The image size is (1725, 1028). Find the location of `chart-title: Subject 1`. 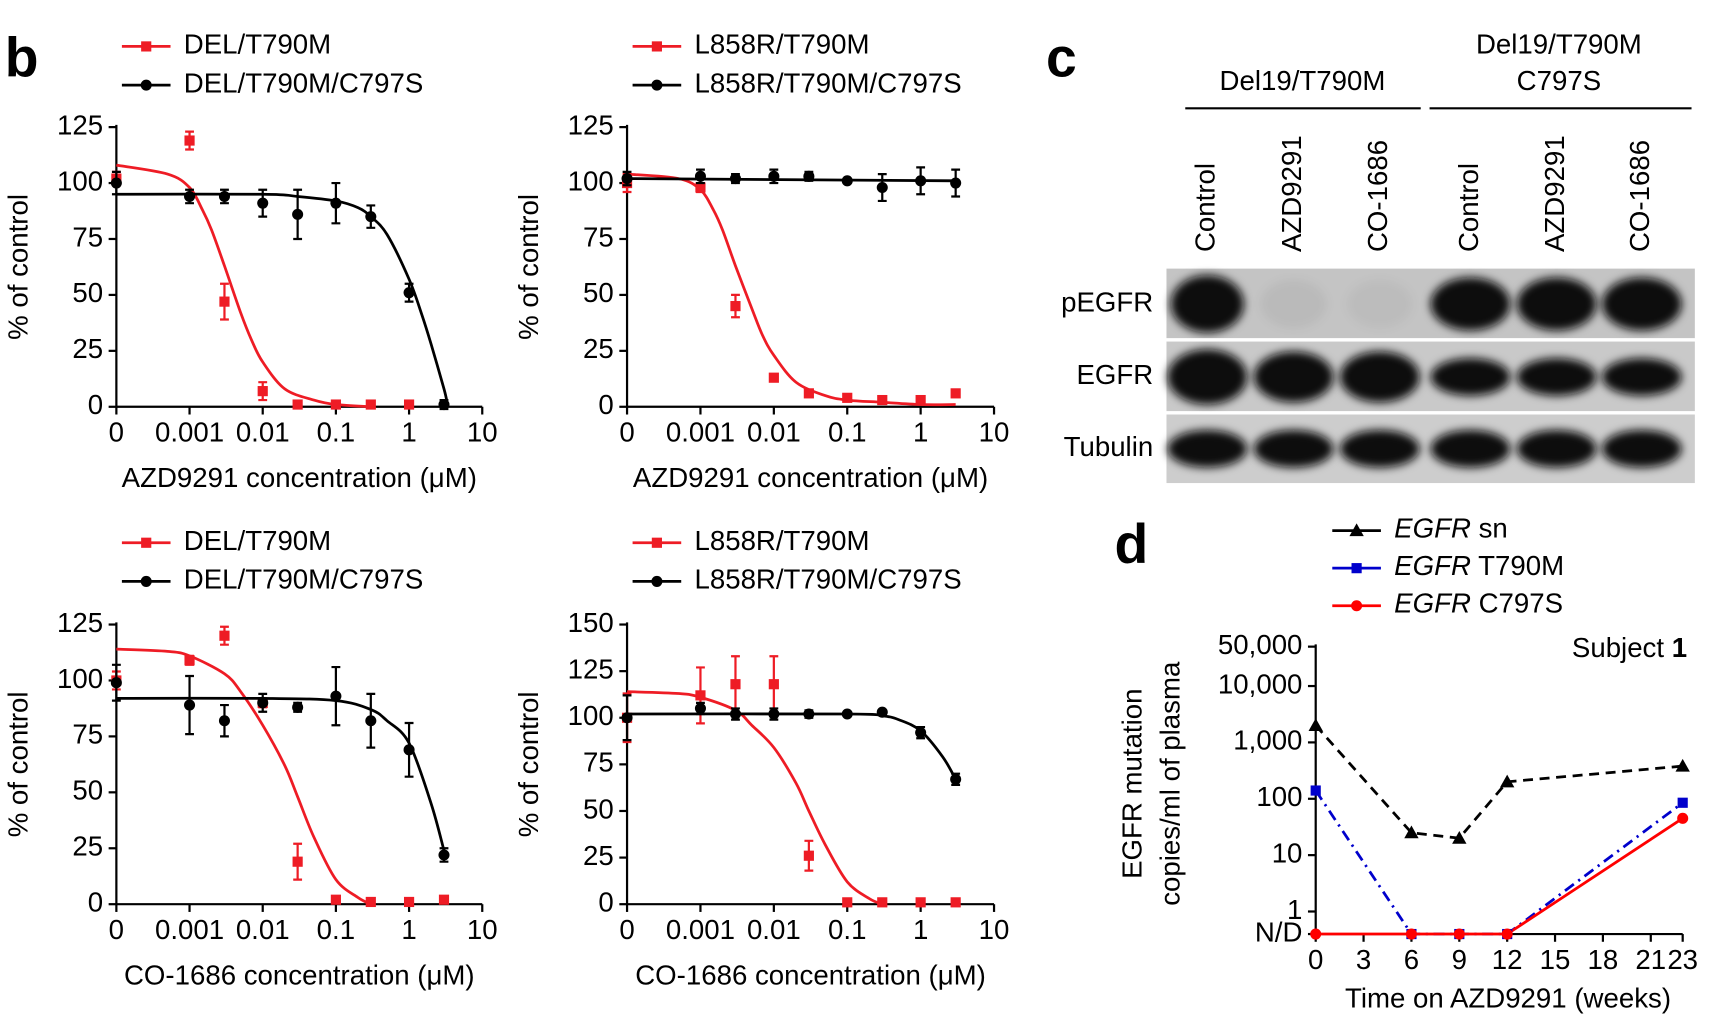

chart-title: Subject 1 is located at coordinates (1629, 647).